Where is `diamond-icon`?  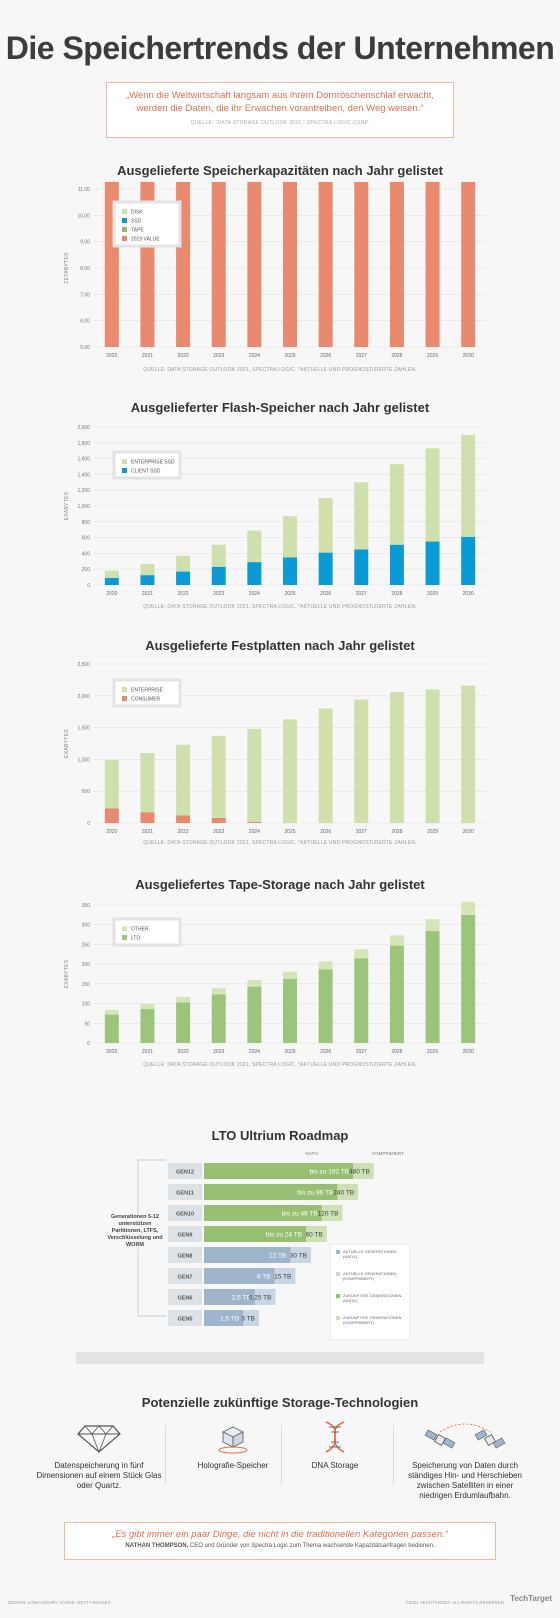
diamond-icon is located at coordinates (99, 1439).